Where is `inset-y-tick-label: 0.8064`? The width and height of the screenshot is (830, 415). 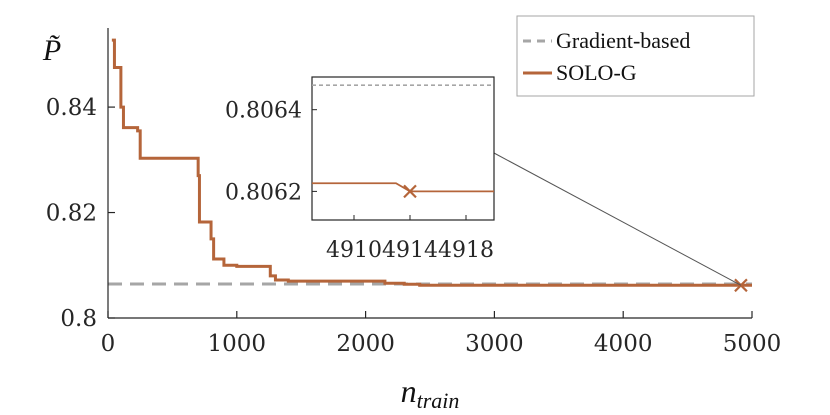
inset-y-tick-label: 0.8064 is located at coordinates (263, 111).